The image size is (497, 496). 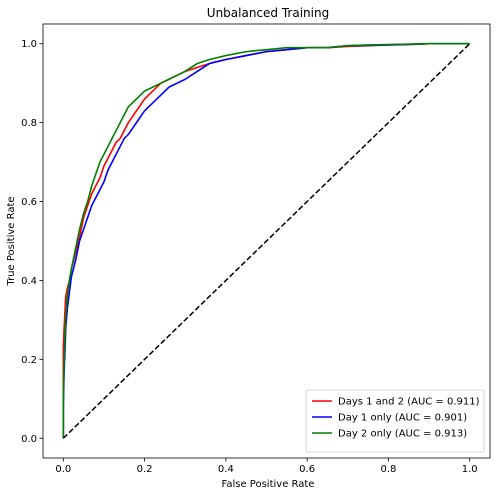 I want to click on y-tick-label: 0.2, so click(x=29, y=360).